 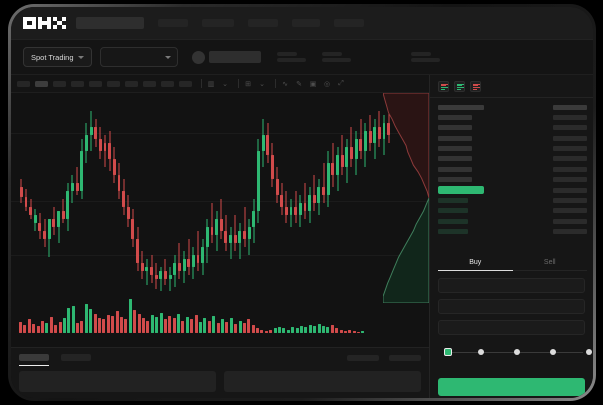 What do you see at coordinates (285, 84) in the screenshot?
I see `line-wave-icon: ∿` at bounding box center [285, 84].